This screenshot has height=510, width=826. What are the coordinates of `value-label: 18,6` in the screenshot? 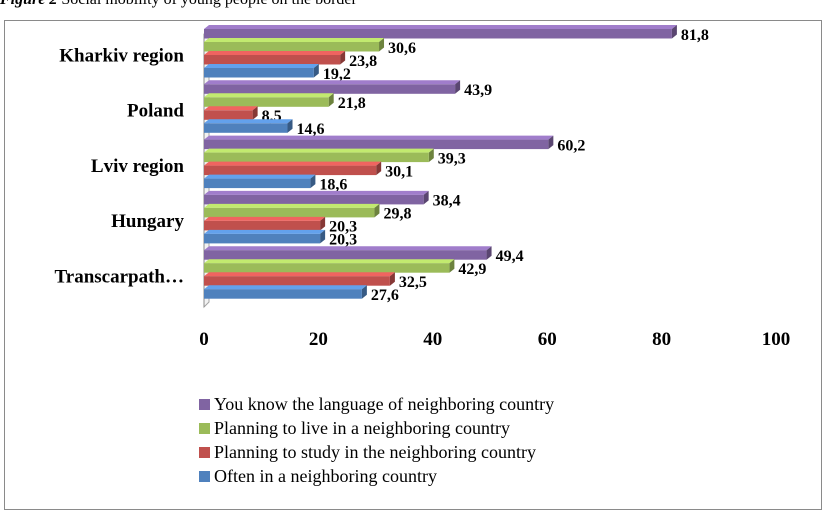 It's located at (333, 184).